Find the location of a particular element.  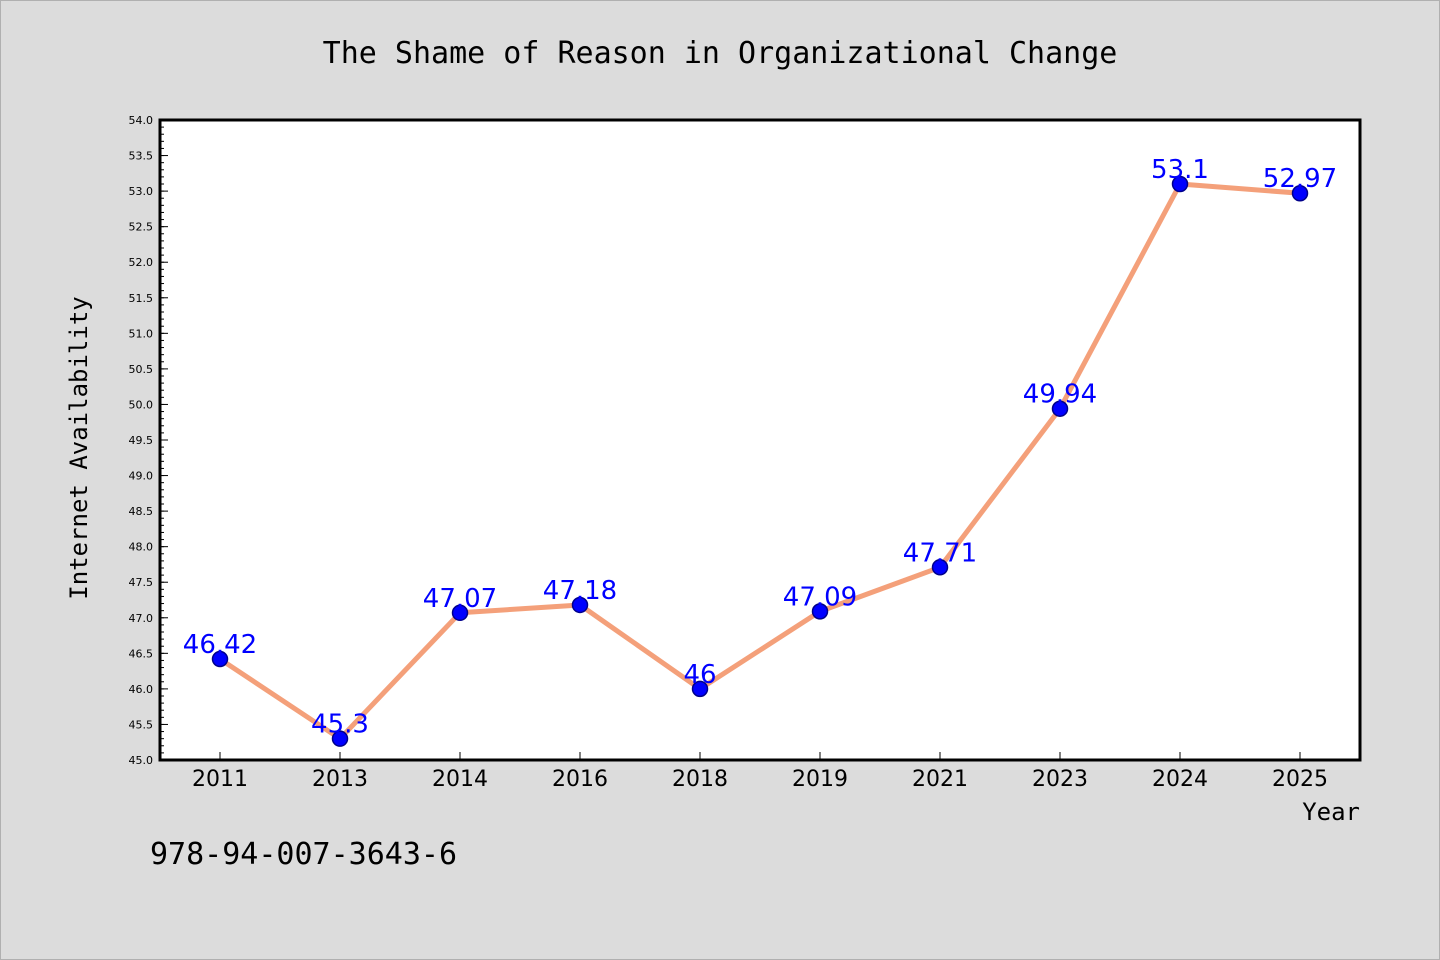

data-label: 45.3 is located at coordinates (340, 725).